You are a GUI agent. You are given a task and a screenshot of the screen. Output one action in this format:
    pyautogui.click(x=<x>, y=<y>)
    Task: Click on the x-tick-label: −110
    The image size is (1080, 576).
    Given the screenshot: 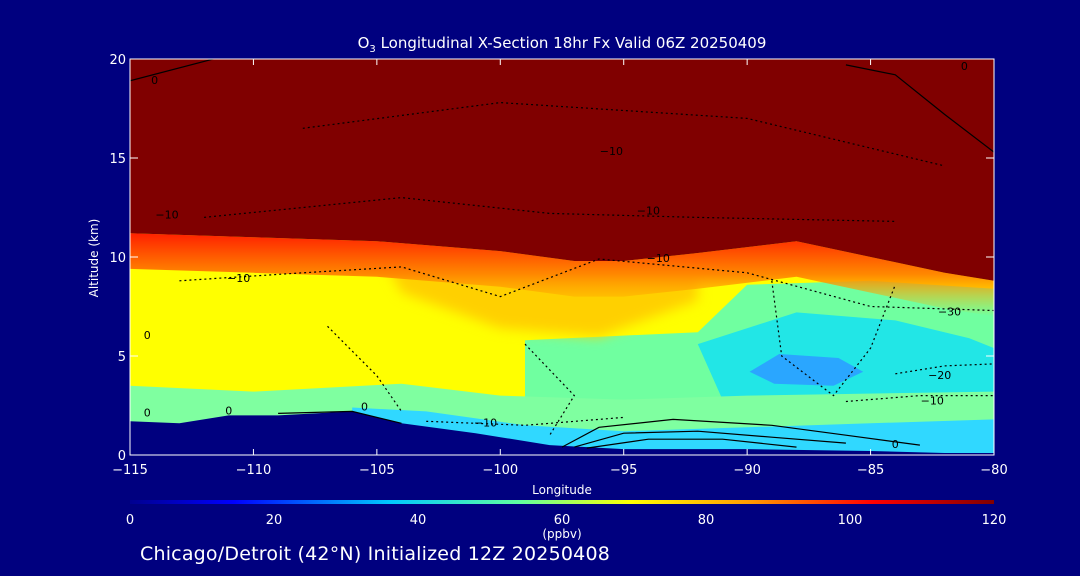 What is the action you would take?
    pyautogui.click(x=254, y=470)
    